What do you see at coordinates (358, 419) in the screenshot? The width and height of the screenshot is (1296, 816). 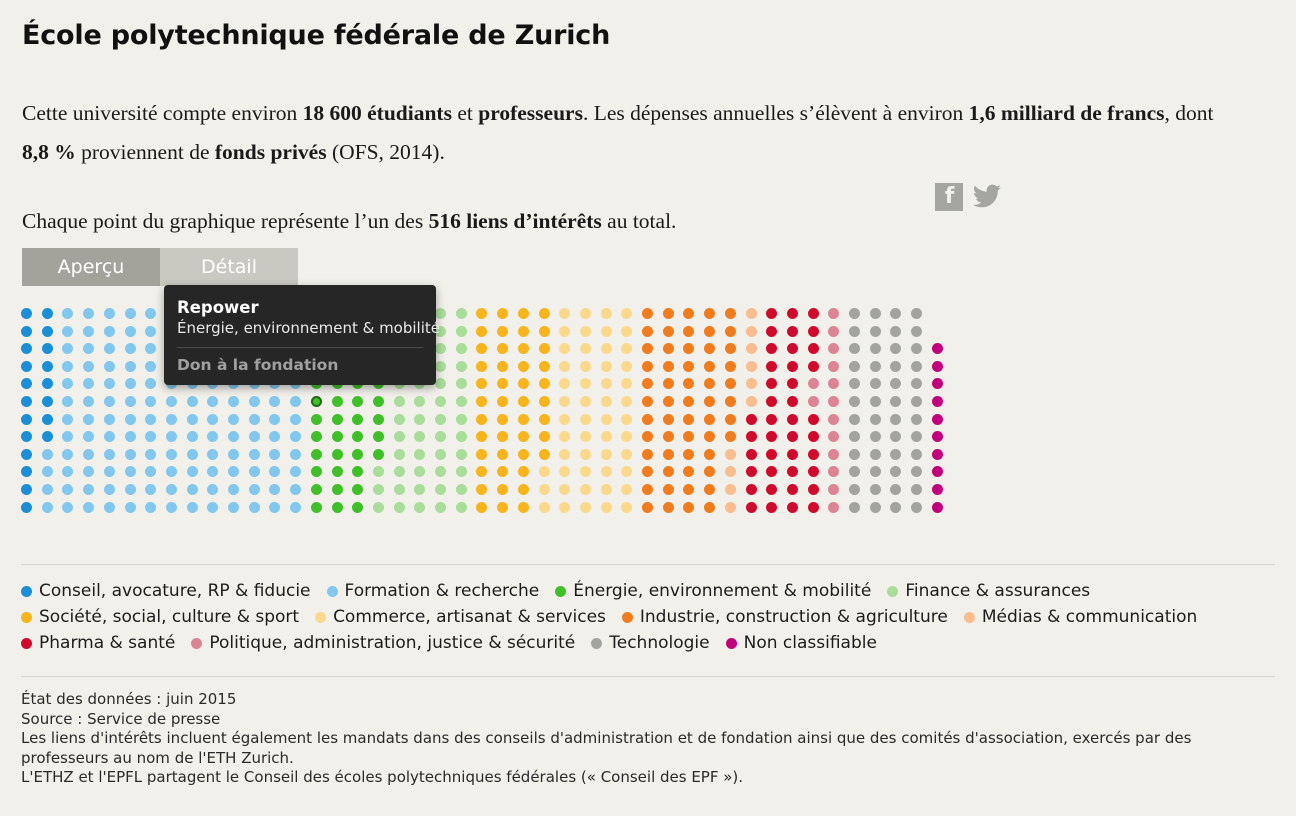 I see `dot-r6-c16` at bounding box center [358, 419].